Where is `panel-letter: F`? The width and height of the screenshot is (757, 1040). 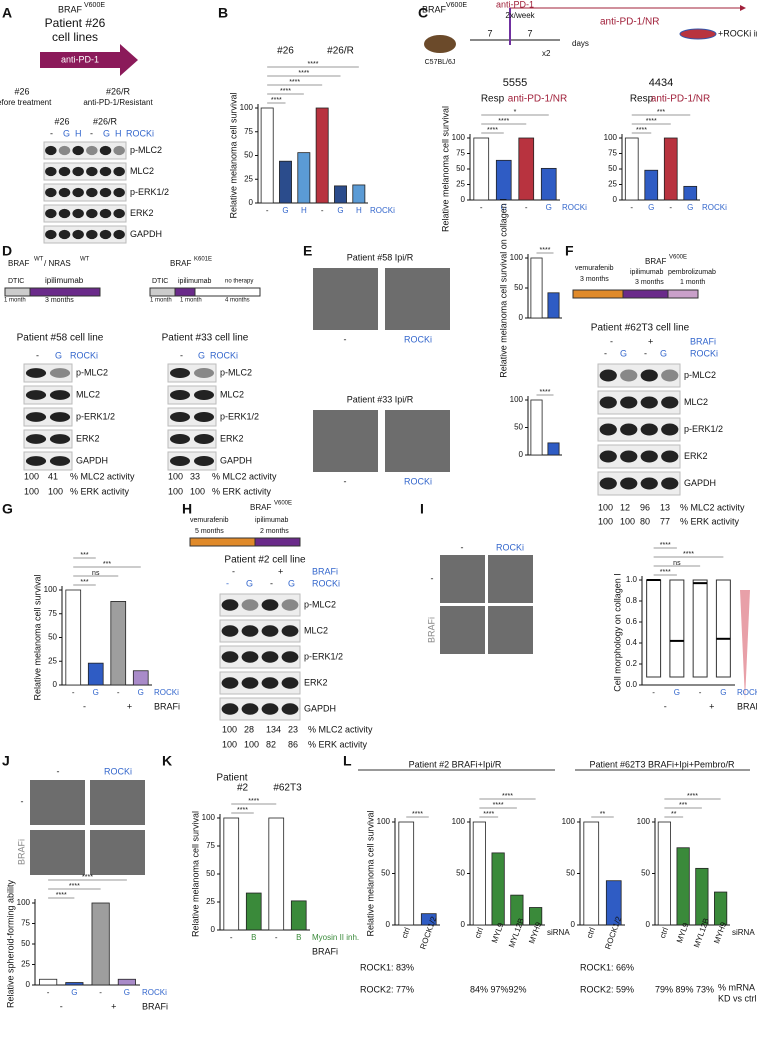
panel-letter: F is located at coordinates (569, 251).